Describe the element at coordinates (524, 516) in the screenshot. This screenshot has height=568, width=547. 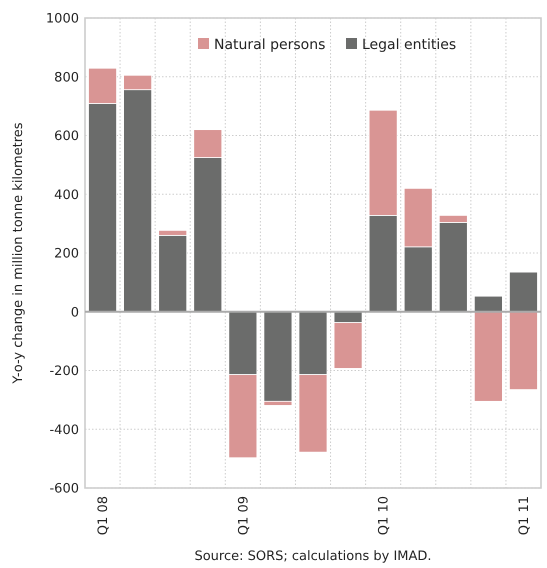
I see `x-tick-label: Q1 11` at that location.